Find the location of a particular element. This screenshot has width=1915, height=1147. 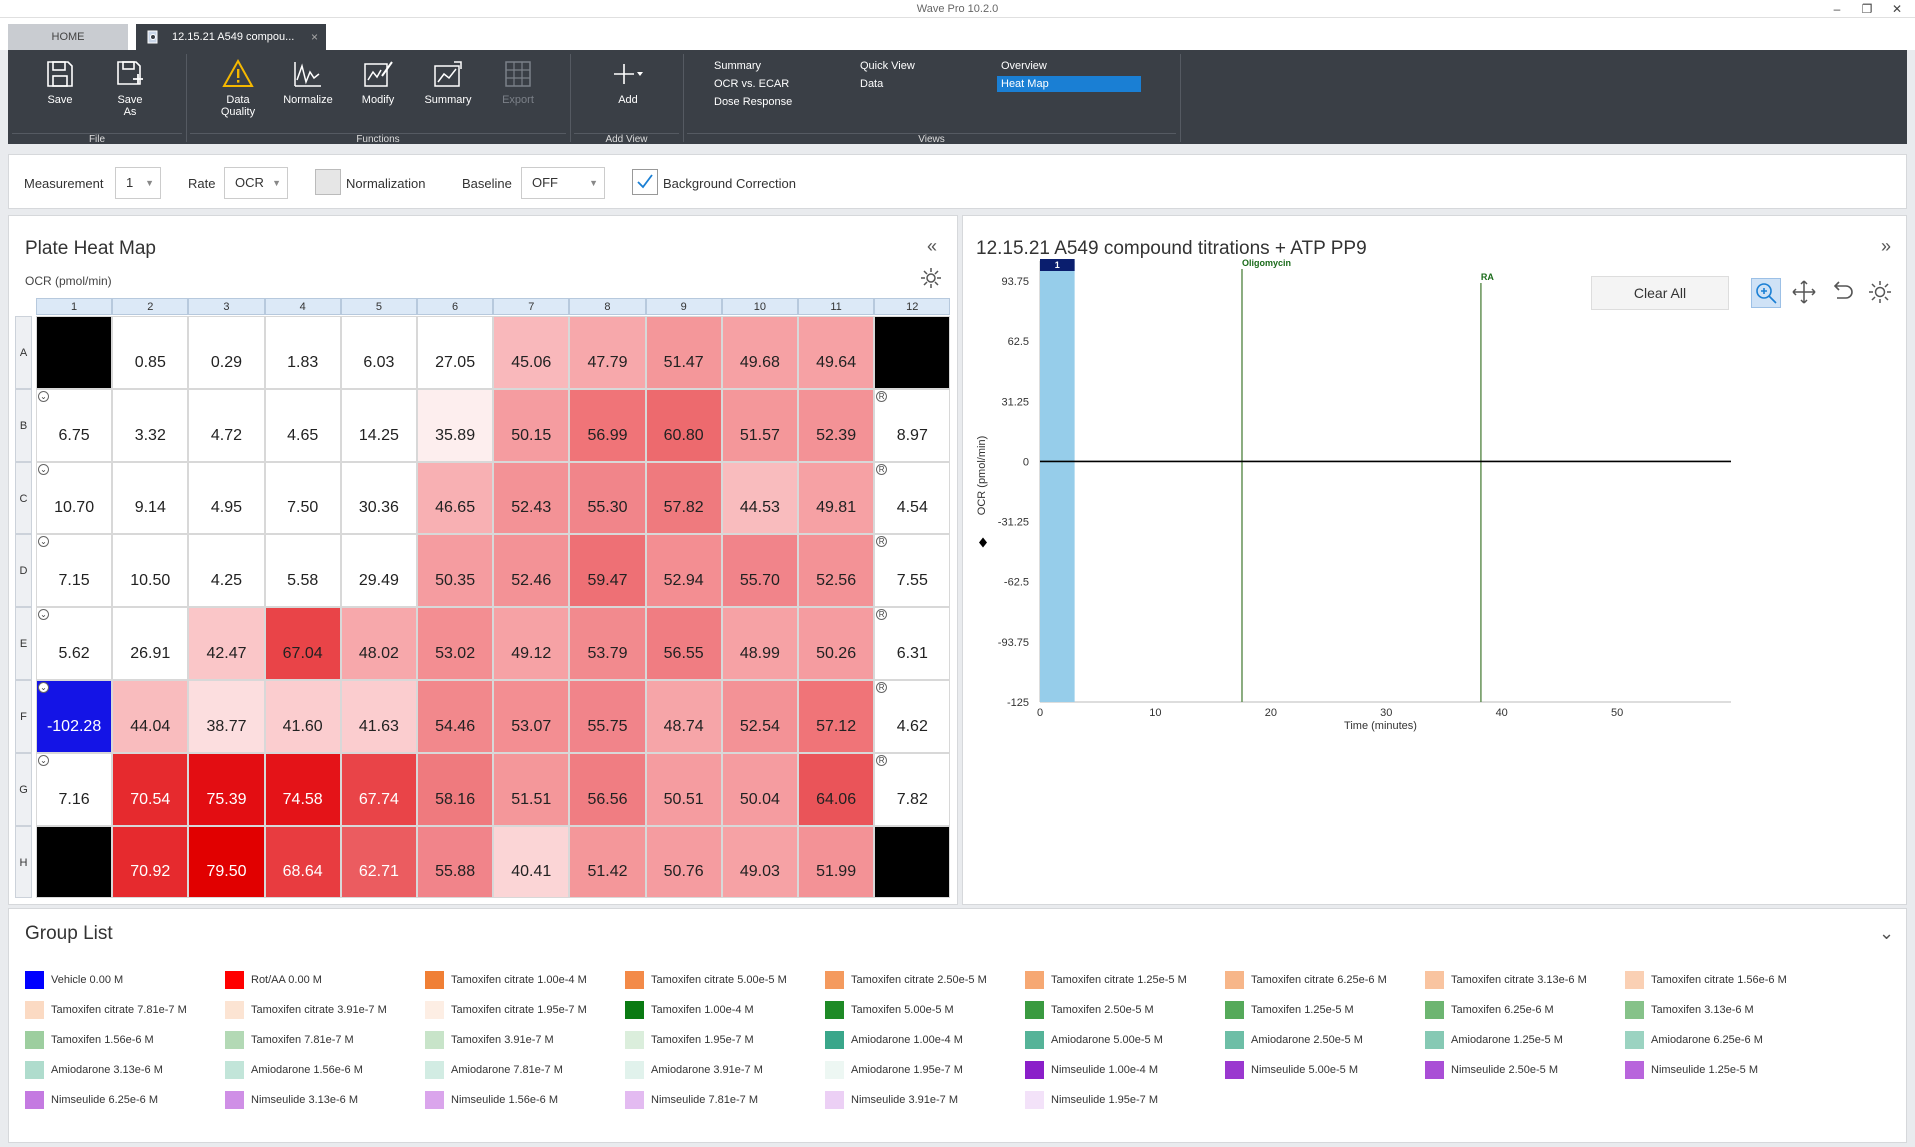

heatmap-well: 40.41 is located at coordinates (531, 862).